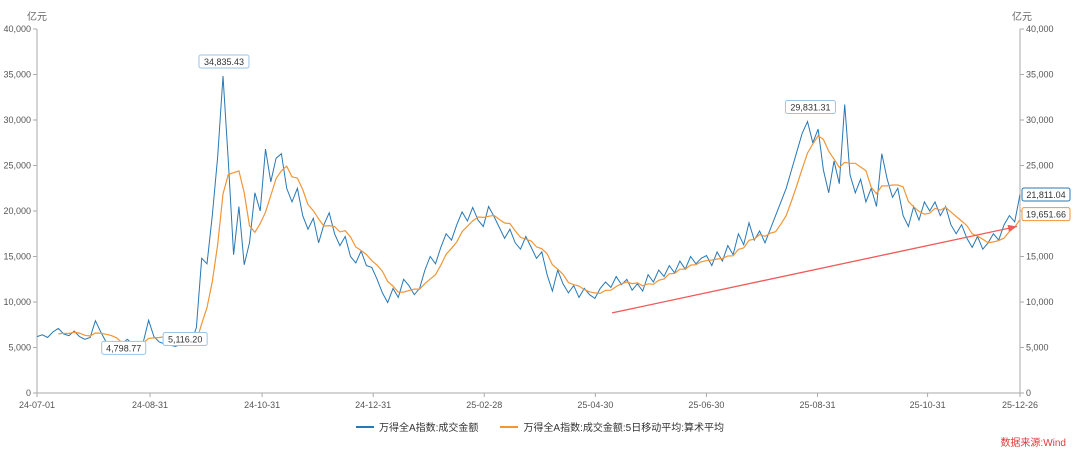  What do you see at coordinates (262, 405) in the screenshot?
I see `x-tick-label: 24-10-31` at bounding box center [262, 405].